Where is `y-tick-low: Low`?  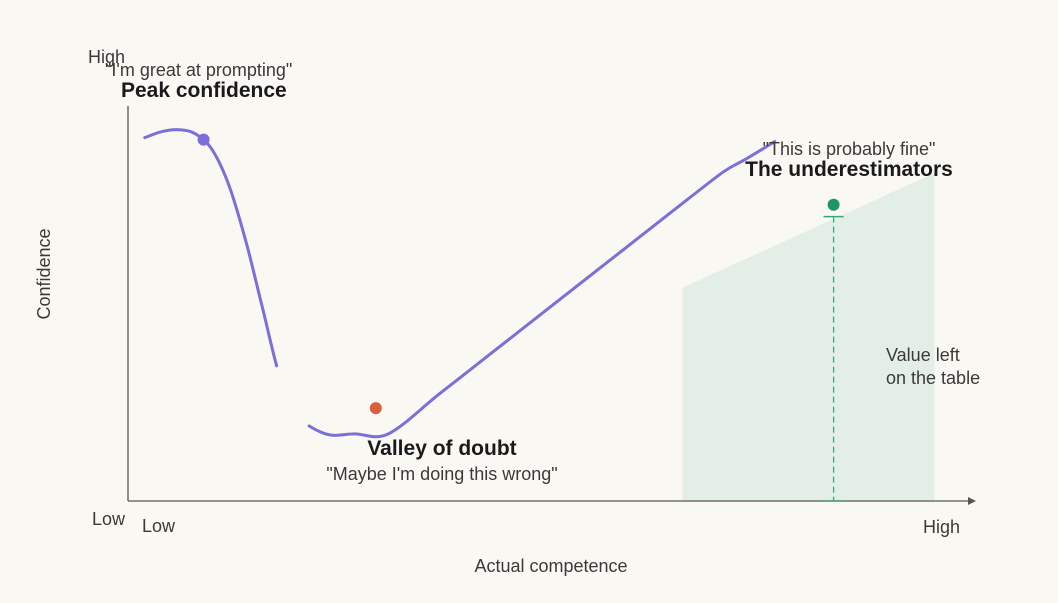
y-tick-low: Low is located at coordinates (109, 519).